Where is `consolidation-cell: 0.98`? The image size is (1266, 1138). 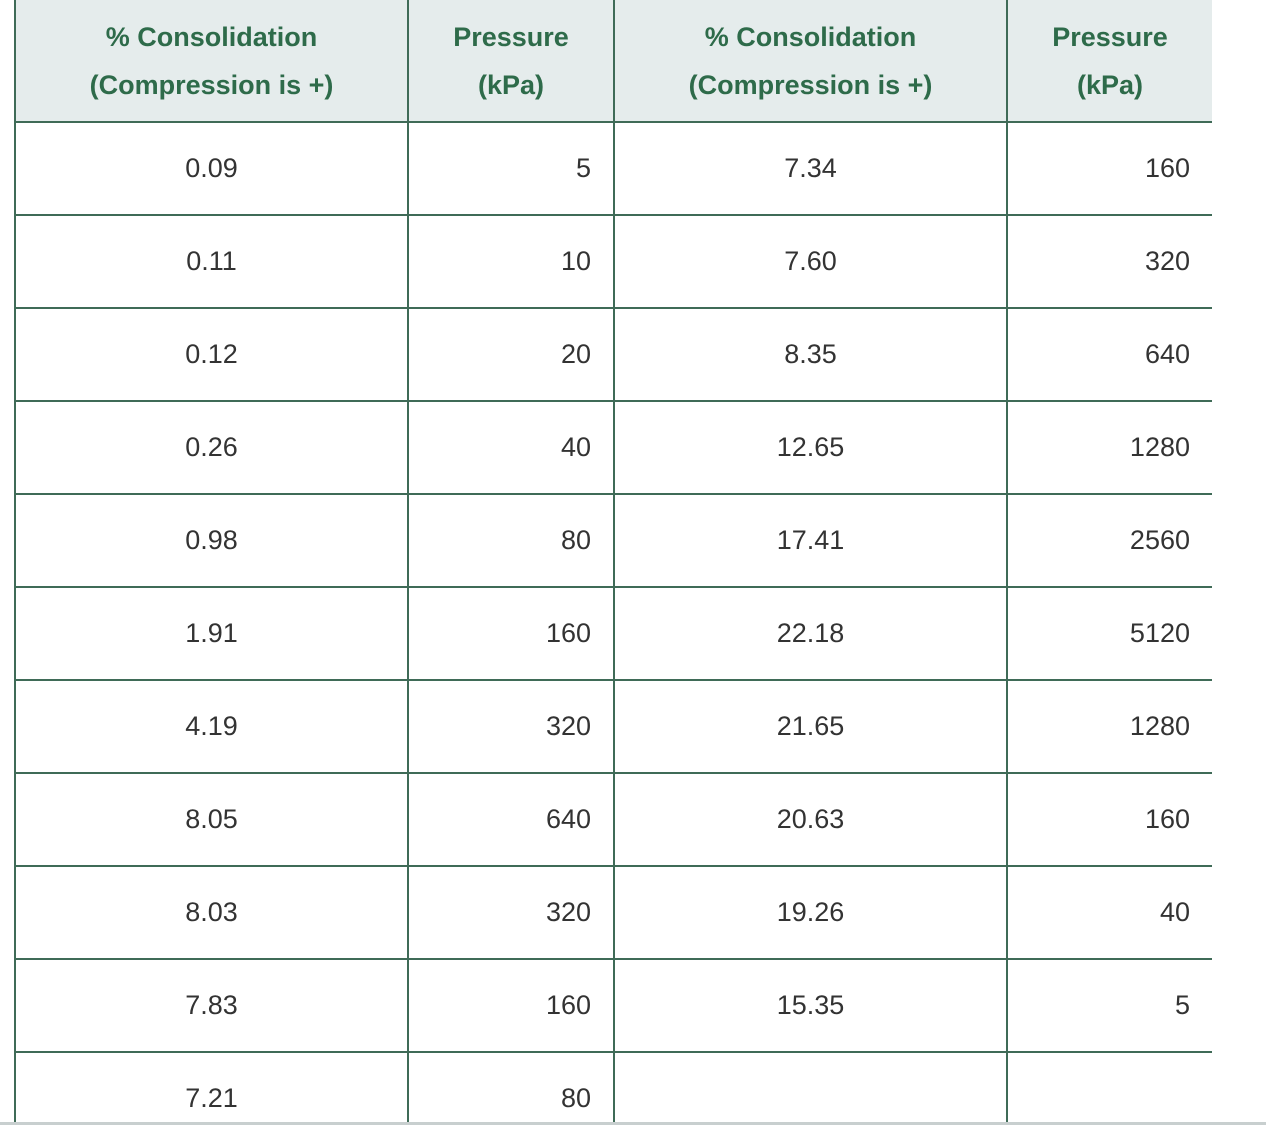 consolidation-cell: 0.98 is located at coordinates (211, 540).